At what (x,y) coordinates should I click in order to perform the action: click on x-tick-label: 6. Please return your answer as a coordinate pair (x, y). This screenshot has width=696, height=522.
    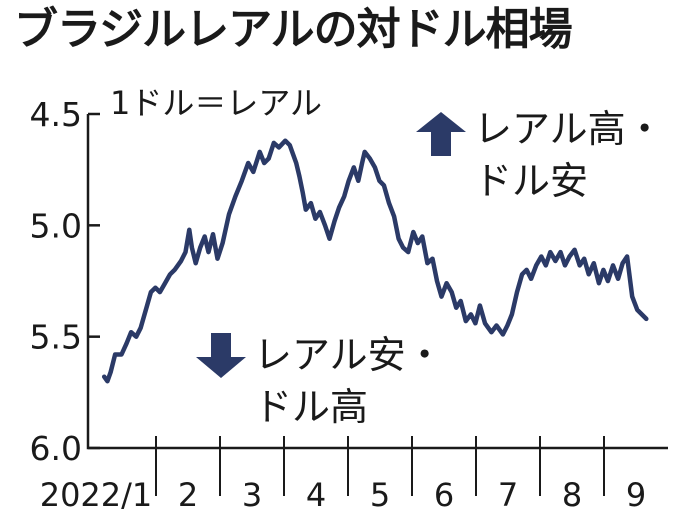
    Looking at the image, I should click on (444, 495).